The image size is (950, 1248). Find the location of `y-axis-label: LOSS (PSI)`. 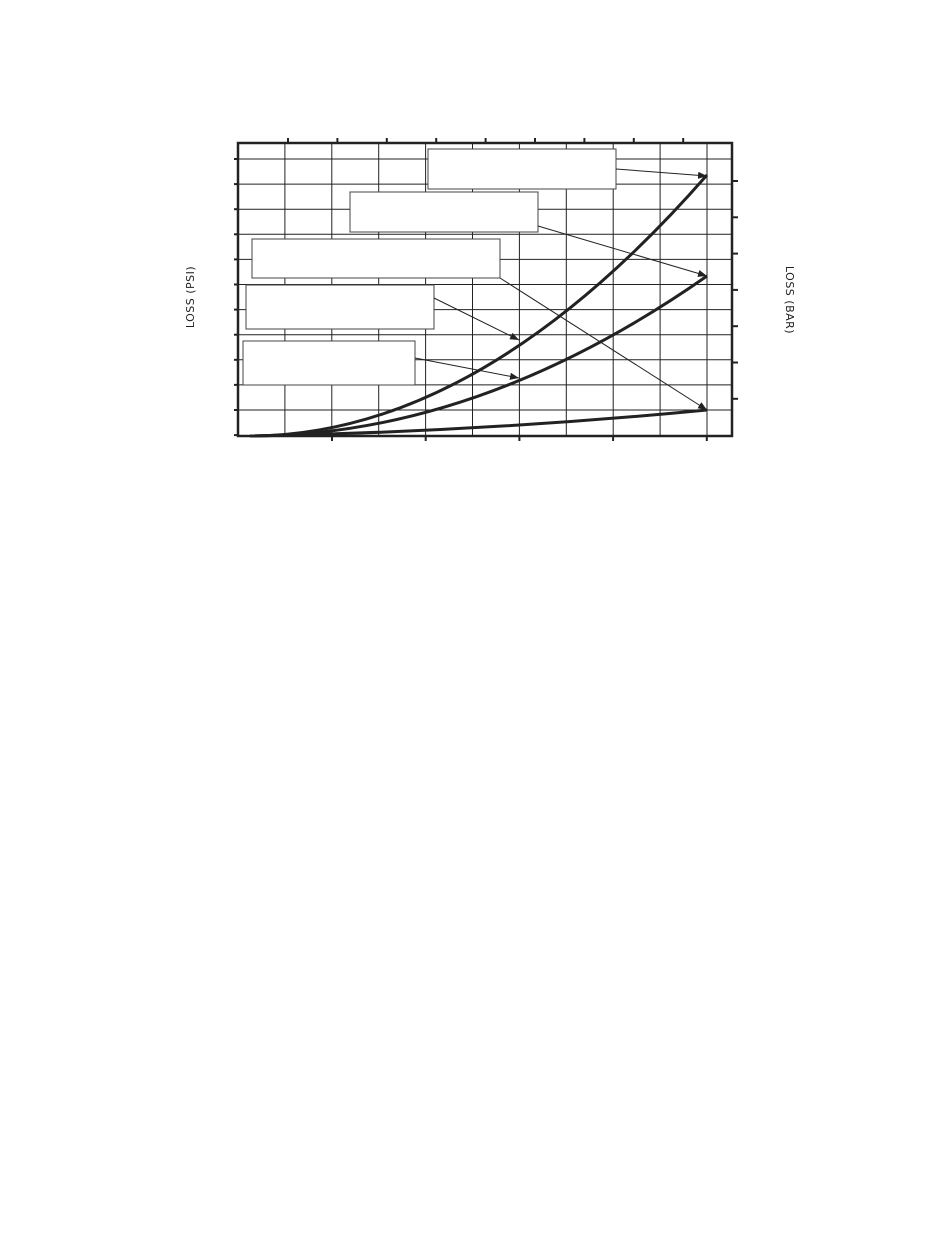

y-axis-label: LOSS (PSI) is located at coordinates (190, 297).